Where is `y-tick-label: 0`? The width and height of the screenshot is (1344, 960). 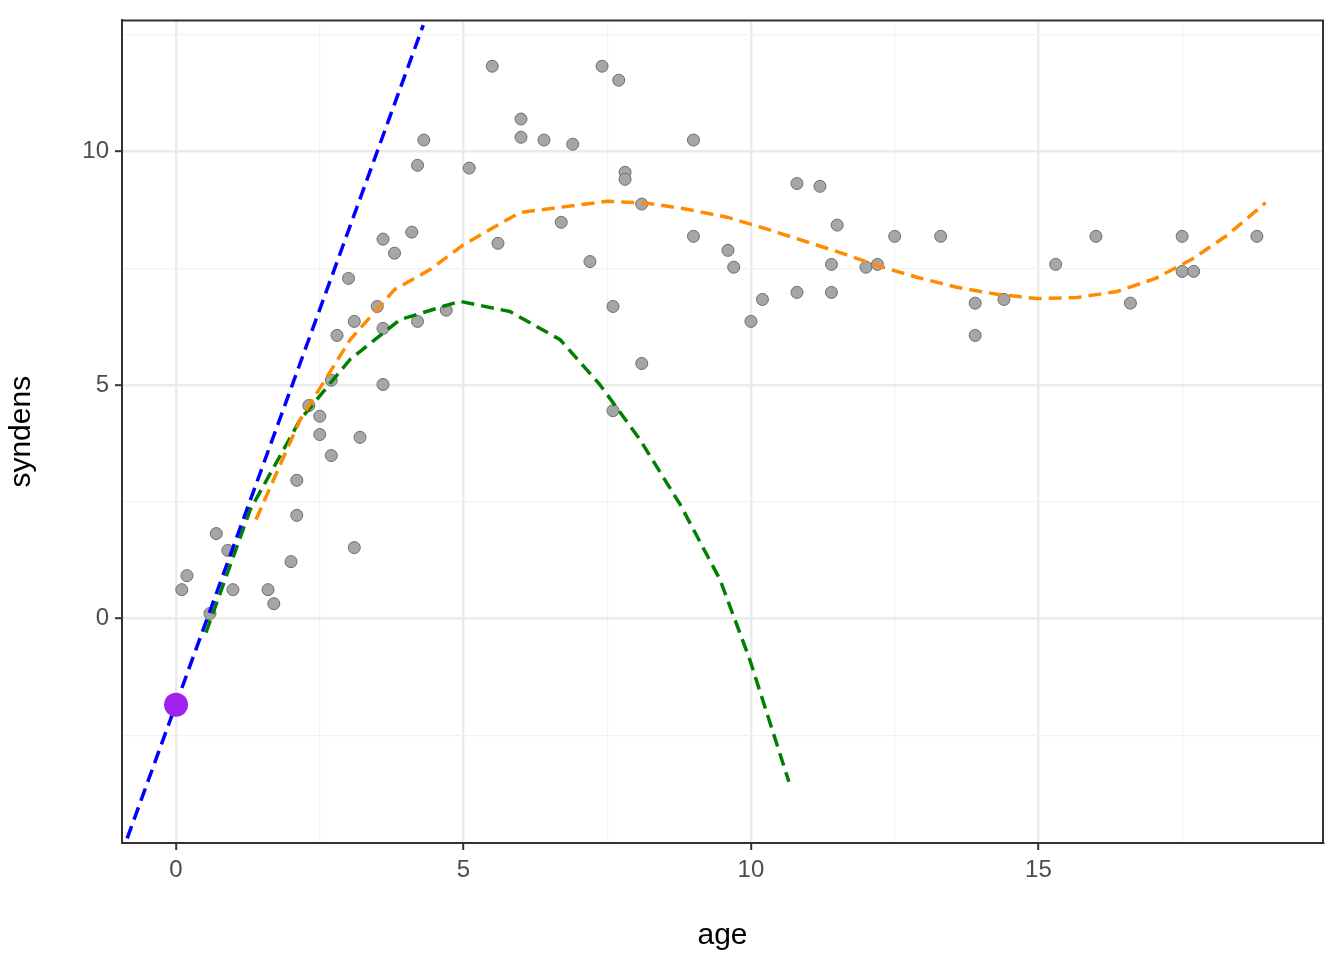 y-tick-label: 0 is located at coordinates (102, 617).